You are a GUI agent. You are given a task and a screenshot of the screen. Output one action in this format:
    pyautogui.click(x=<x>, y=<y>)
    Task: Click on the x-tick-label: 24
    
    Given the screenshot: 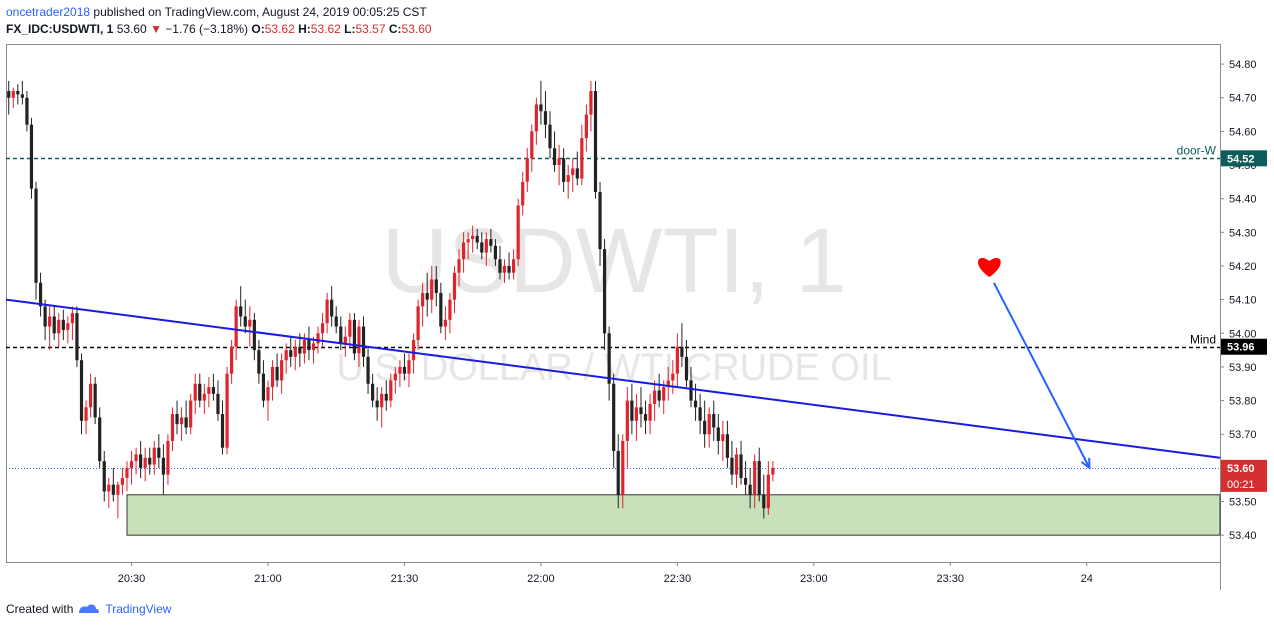 What is the action you would take?
    pyautogui.click(x=1087, y=579)
    